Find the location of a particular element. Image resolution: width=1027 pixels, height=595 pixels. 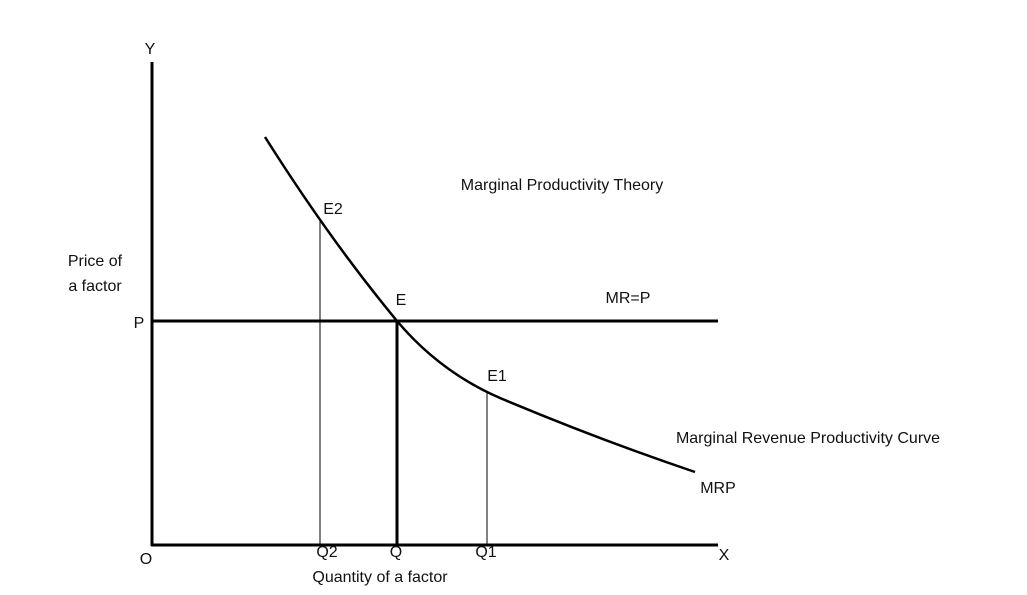

y-axis-label: Y is located at coordinates (150, 49).